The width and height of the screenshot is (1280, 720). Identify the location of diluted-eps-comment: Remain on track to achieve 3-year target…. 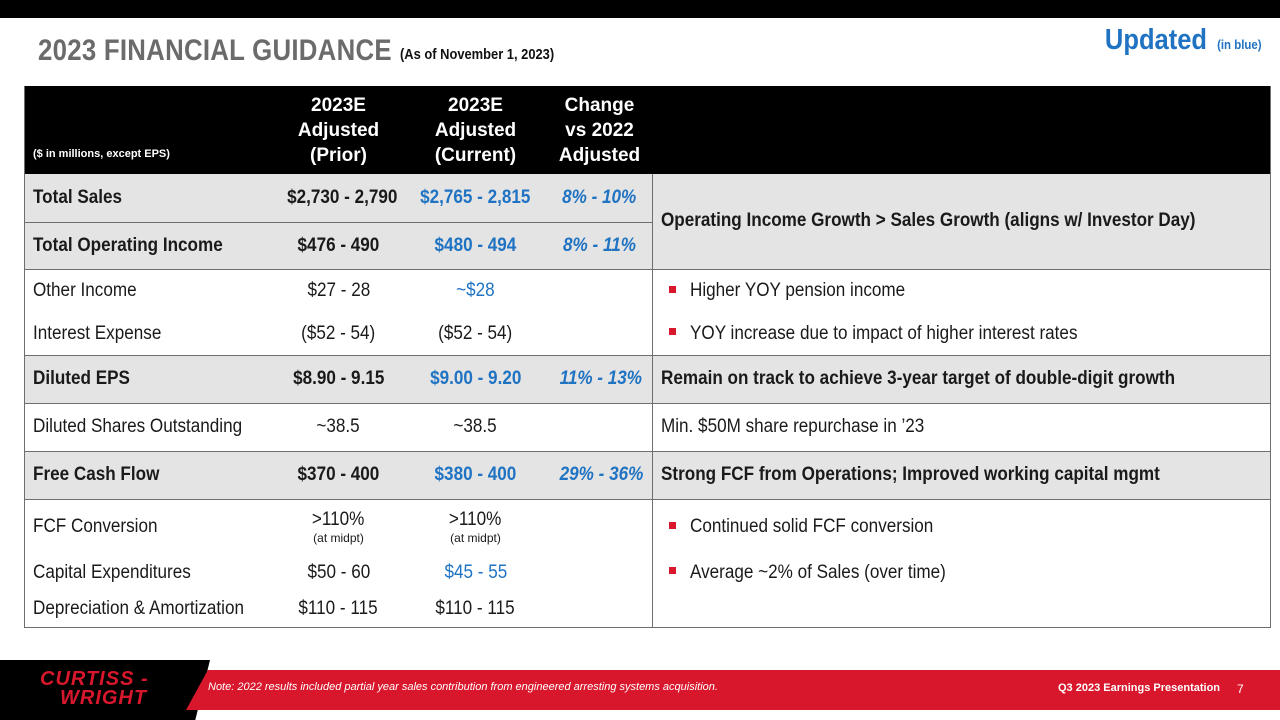
(918, 378).